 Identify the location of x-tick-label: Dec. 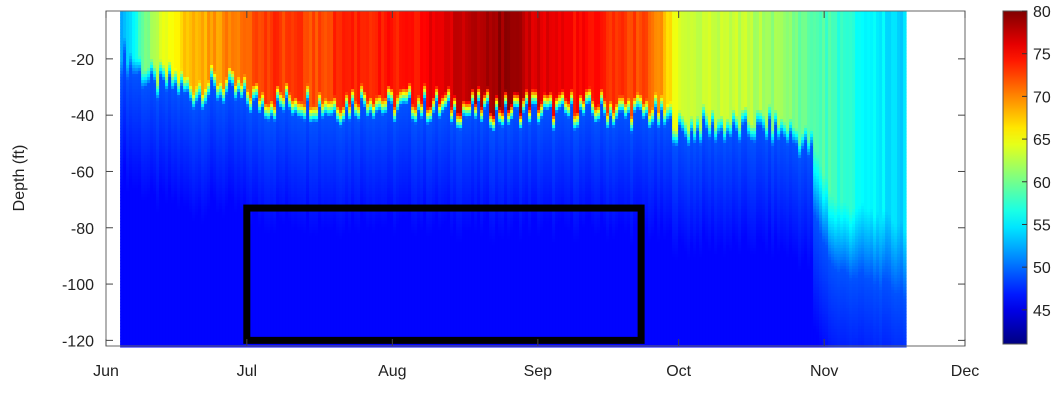
(965, 371).